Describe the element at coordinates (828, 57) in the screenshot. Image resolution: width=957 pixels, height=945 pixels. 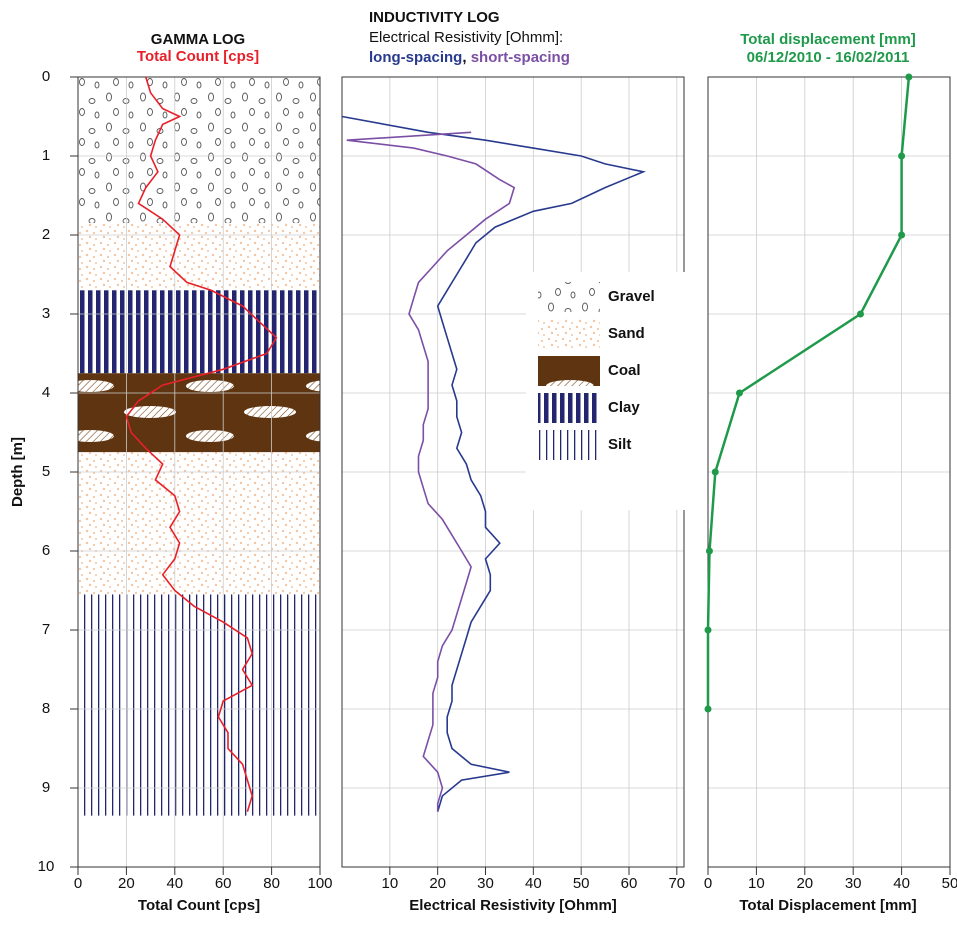
I see `chart-subtitle: 06/12/2010 - 16/02/2011` at that location.